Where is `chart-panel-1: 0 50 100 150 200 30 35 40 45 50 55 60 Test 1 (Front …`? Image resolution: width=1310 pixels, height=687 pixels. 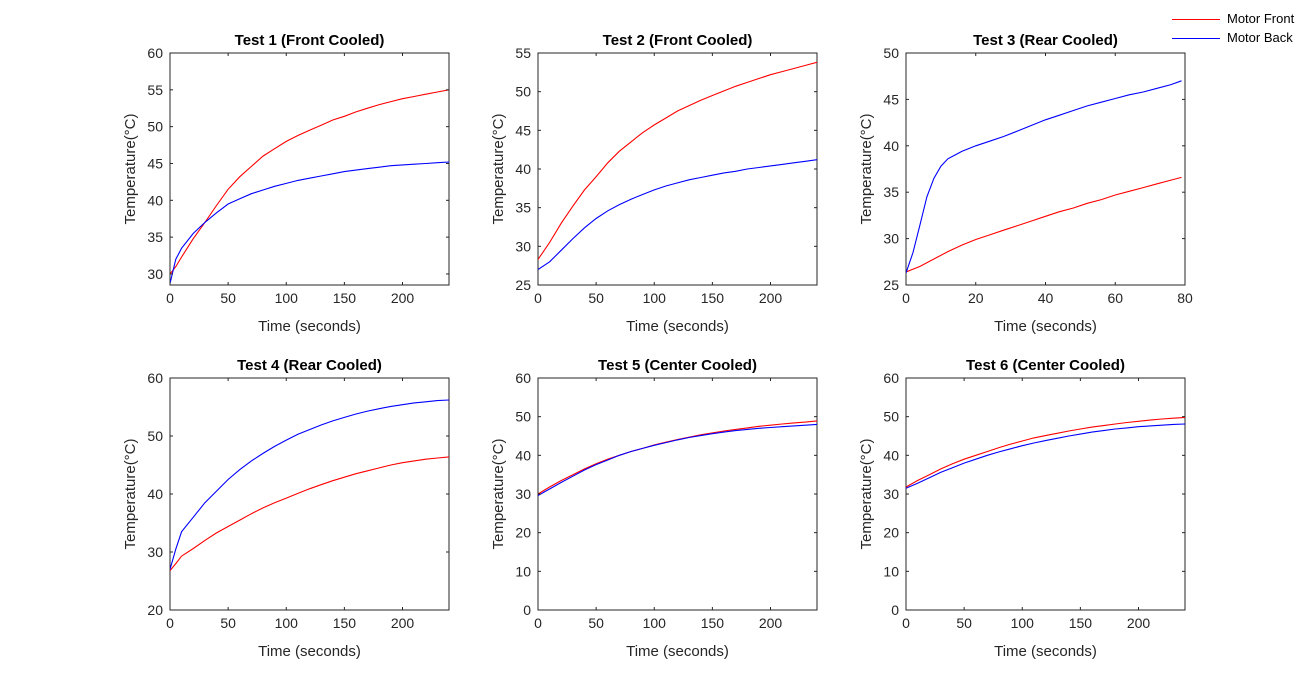 chart-panel-1: 0 50 100 150 200 30 35 40 45 50 55 60 Test 1 (Front … is located at coordinates (286, 183).